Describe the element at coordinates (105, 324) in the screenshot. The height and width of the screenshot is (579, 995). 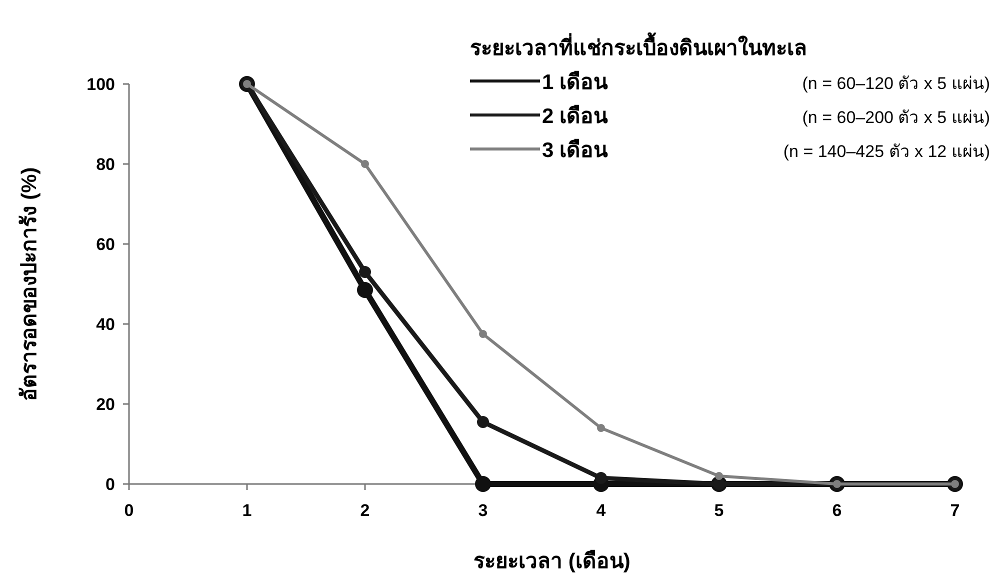
I see `y-tick-label: 40` at that location.